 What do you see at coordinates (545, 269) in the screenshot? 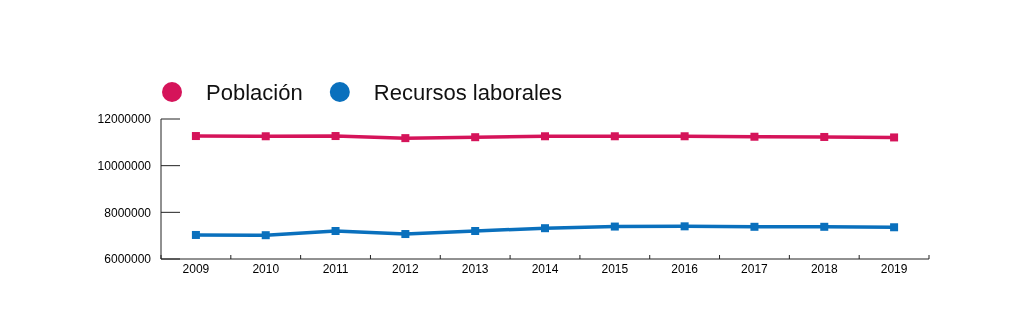
I see `x-tick-label: 2014` at bounding box center [545, 269].